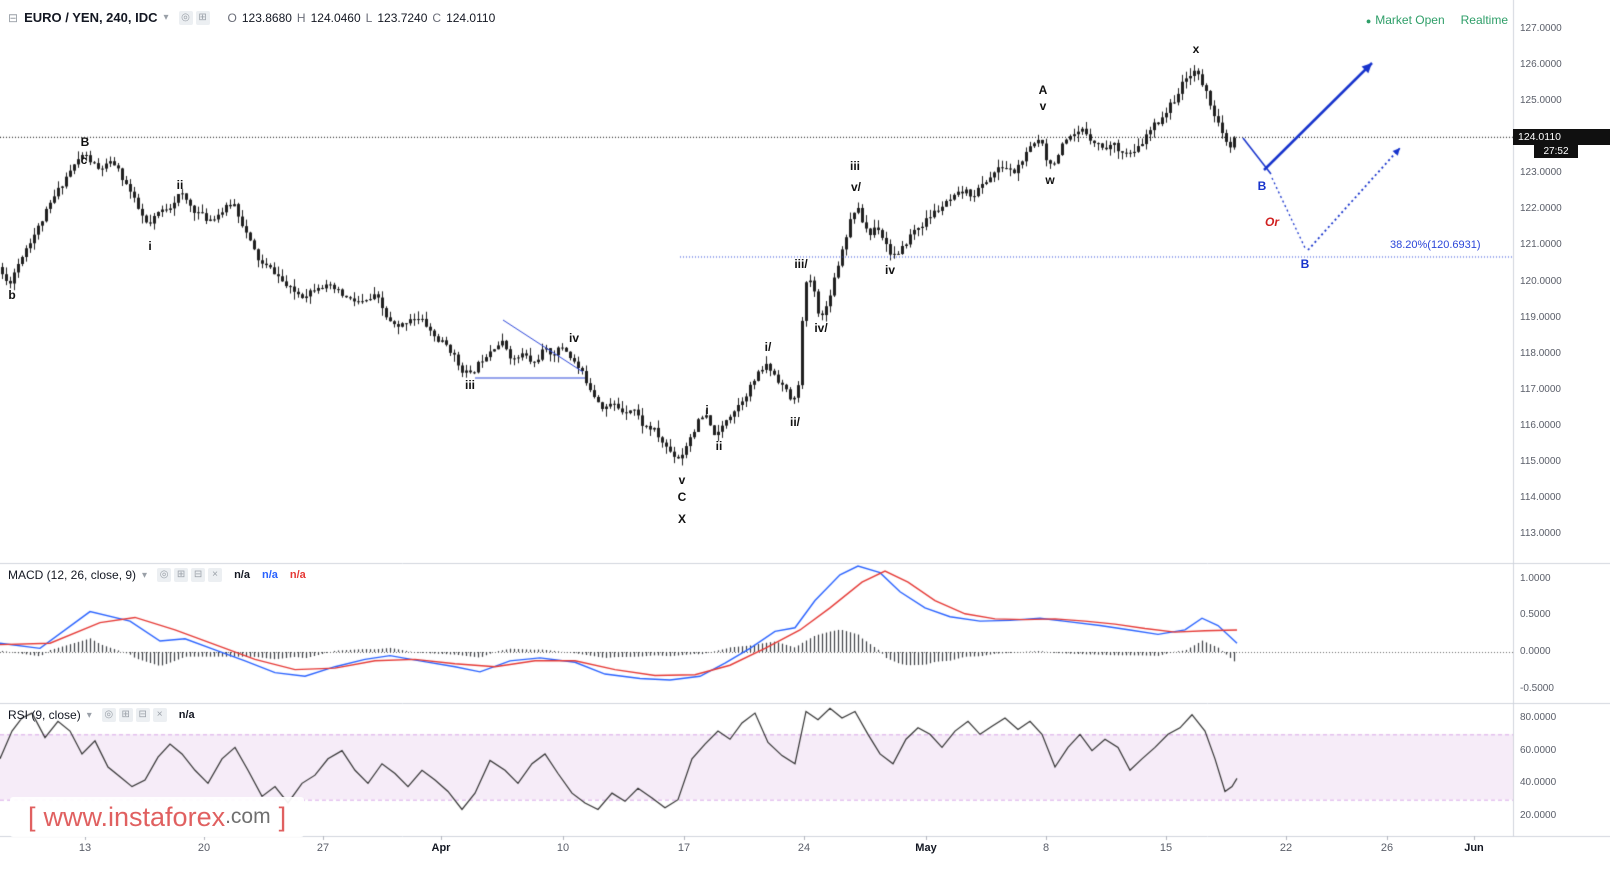  Describe the element at coordinates (335, 17) in the screenshot. I see `ohlc-high-value: 124.0460` at that location.